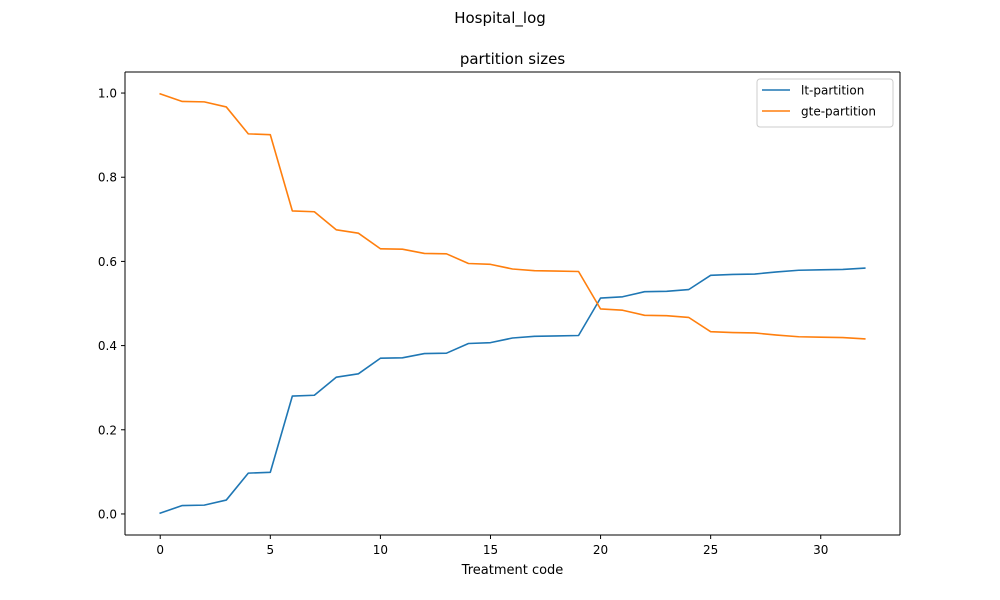  What do you see at coordinates (832, 91) in the screenshot?
I see `legend-label-lt-partition: lt-partition` at bounding box center [832, 91].